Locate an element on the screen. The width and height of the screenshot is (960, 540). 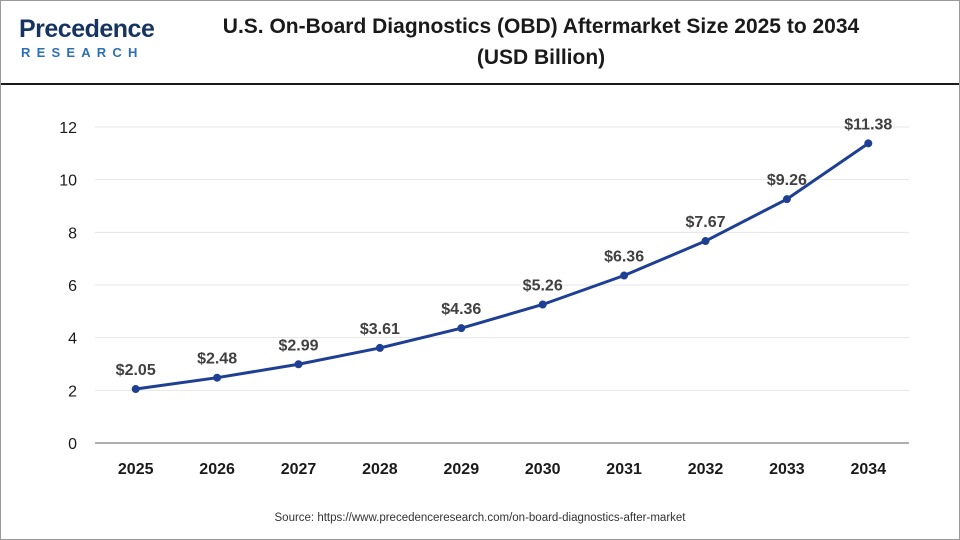
brand-logo: Precedence RESEARCH is located at coordinates (94, 40).